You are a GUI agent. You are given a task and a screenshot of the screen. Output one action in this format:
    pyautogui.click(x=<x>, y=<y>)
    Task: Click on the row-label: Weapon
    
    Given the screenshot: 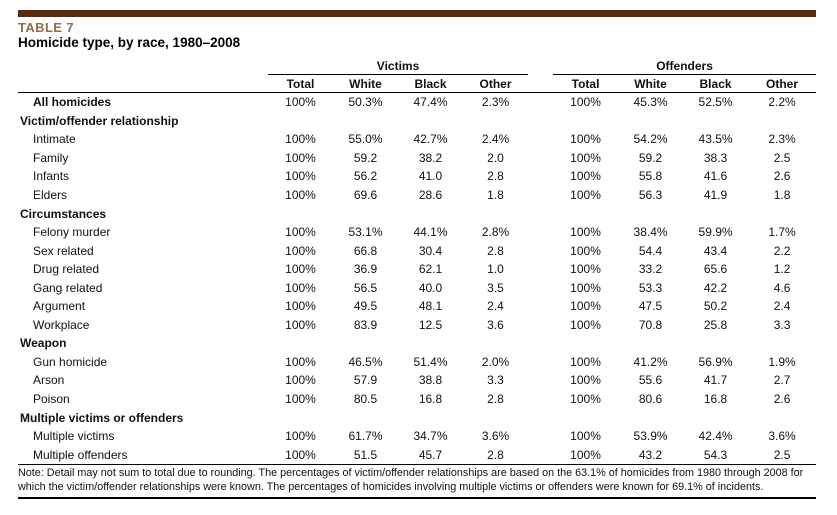 What is the action you would take?
    pyautogui.click(x=43, y=343)
    